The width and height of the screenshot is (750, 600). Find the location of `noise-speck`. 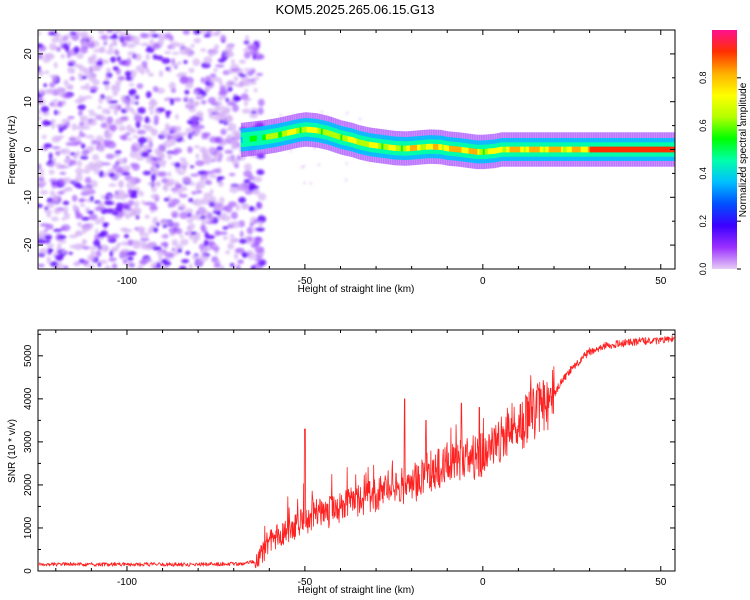

noise-speck is located at coordinates (360, 119).